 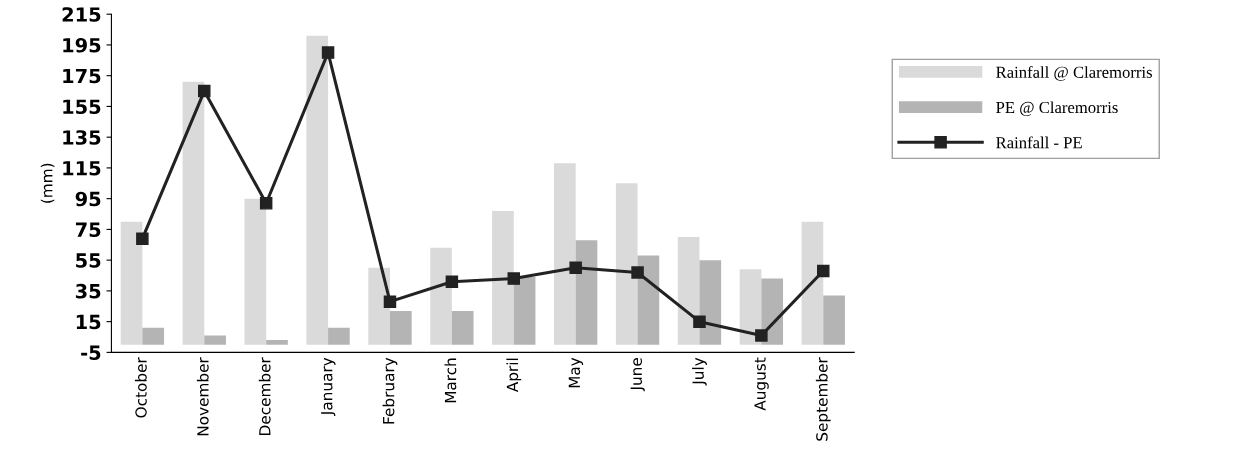 I want to click on y-tick-label: 155, so click(x=82, y=107).